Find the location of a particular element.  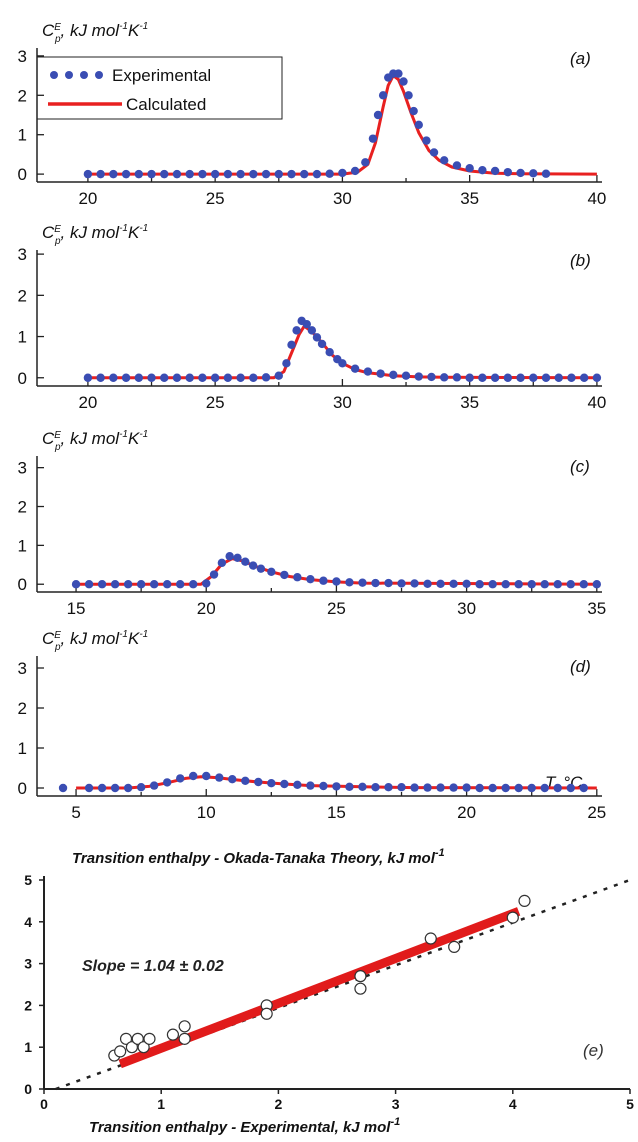

x-tick-label: 5 is located at coordinates (630, 1104).